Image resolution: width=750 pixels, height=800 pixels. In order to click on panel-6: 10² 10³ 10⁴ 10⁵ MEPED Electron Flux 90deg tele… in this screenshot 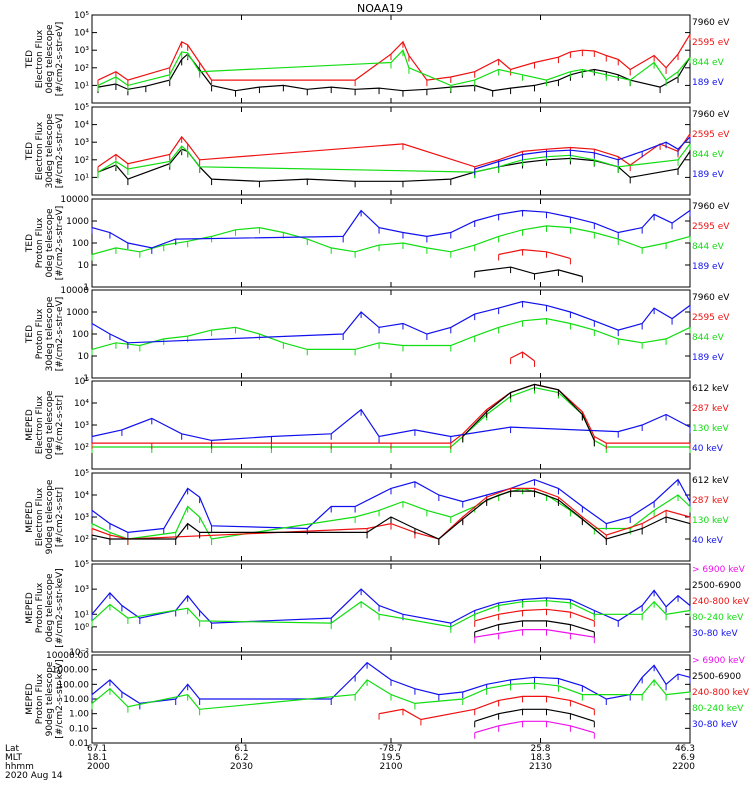, I will do `click(377, 515)`.